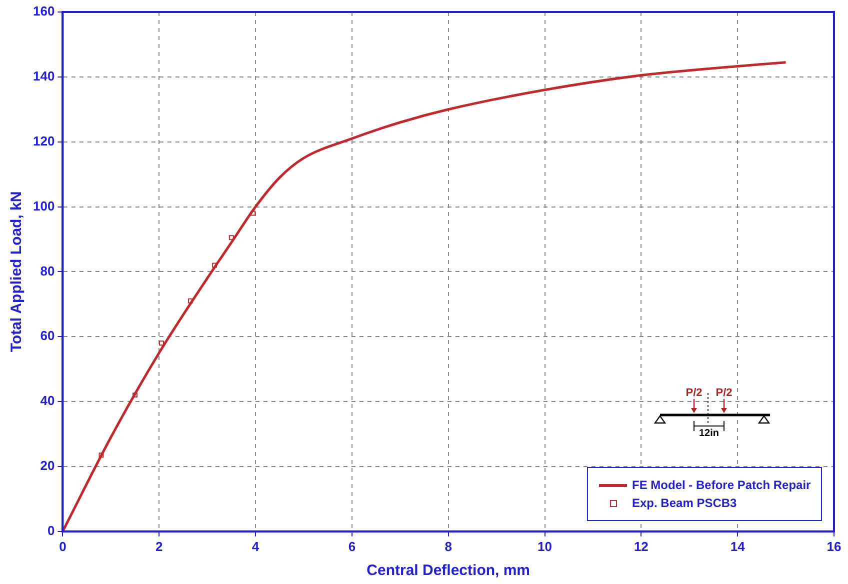 The height and width of the screenshot is (584, 848). What do you see at coordinates (834, 546) in the screenshot?
I see `x-tick-label: 16` at bounding box center [834, 546].